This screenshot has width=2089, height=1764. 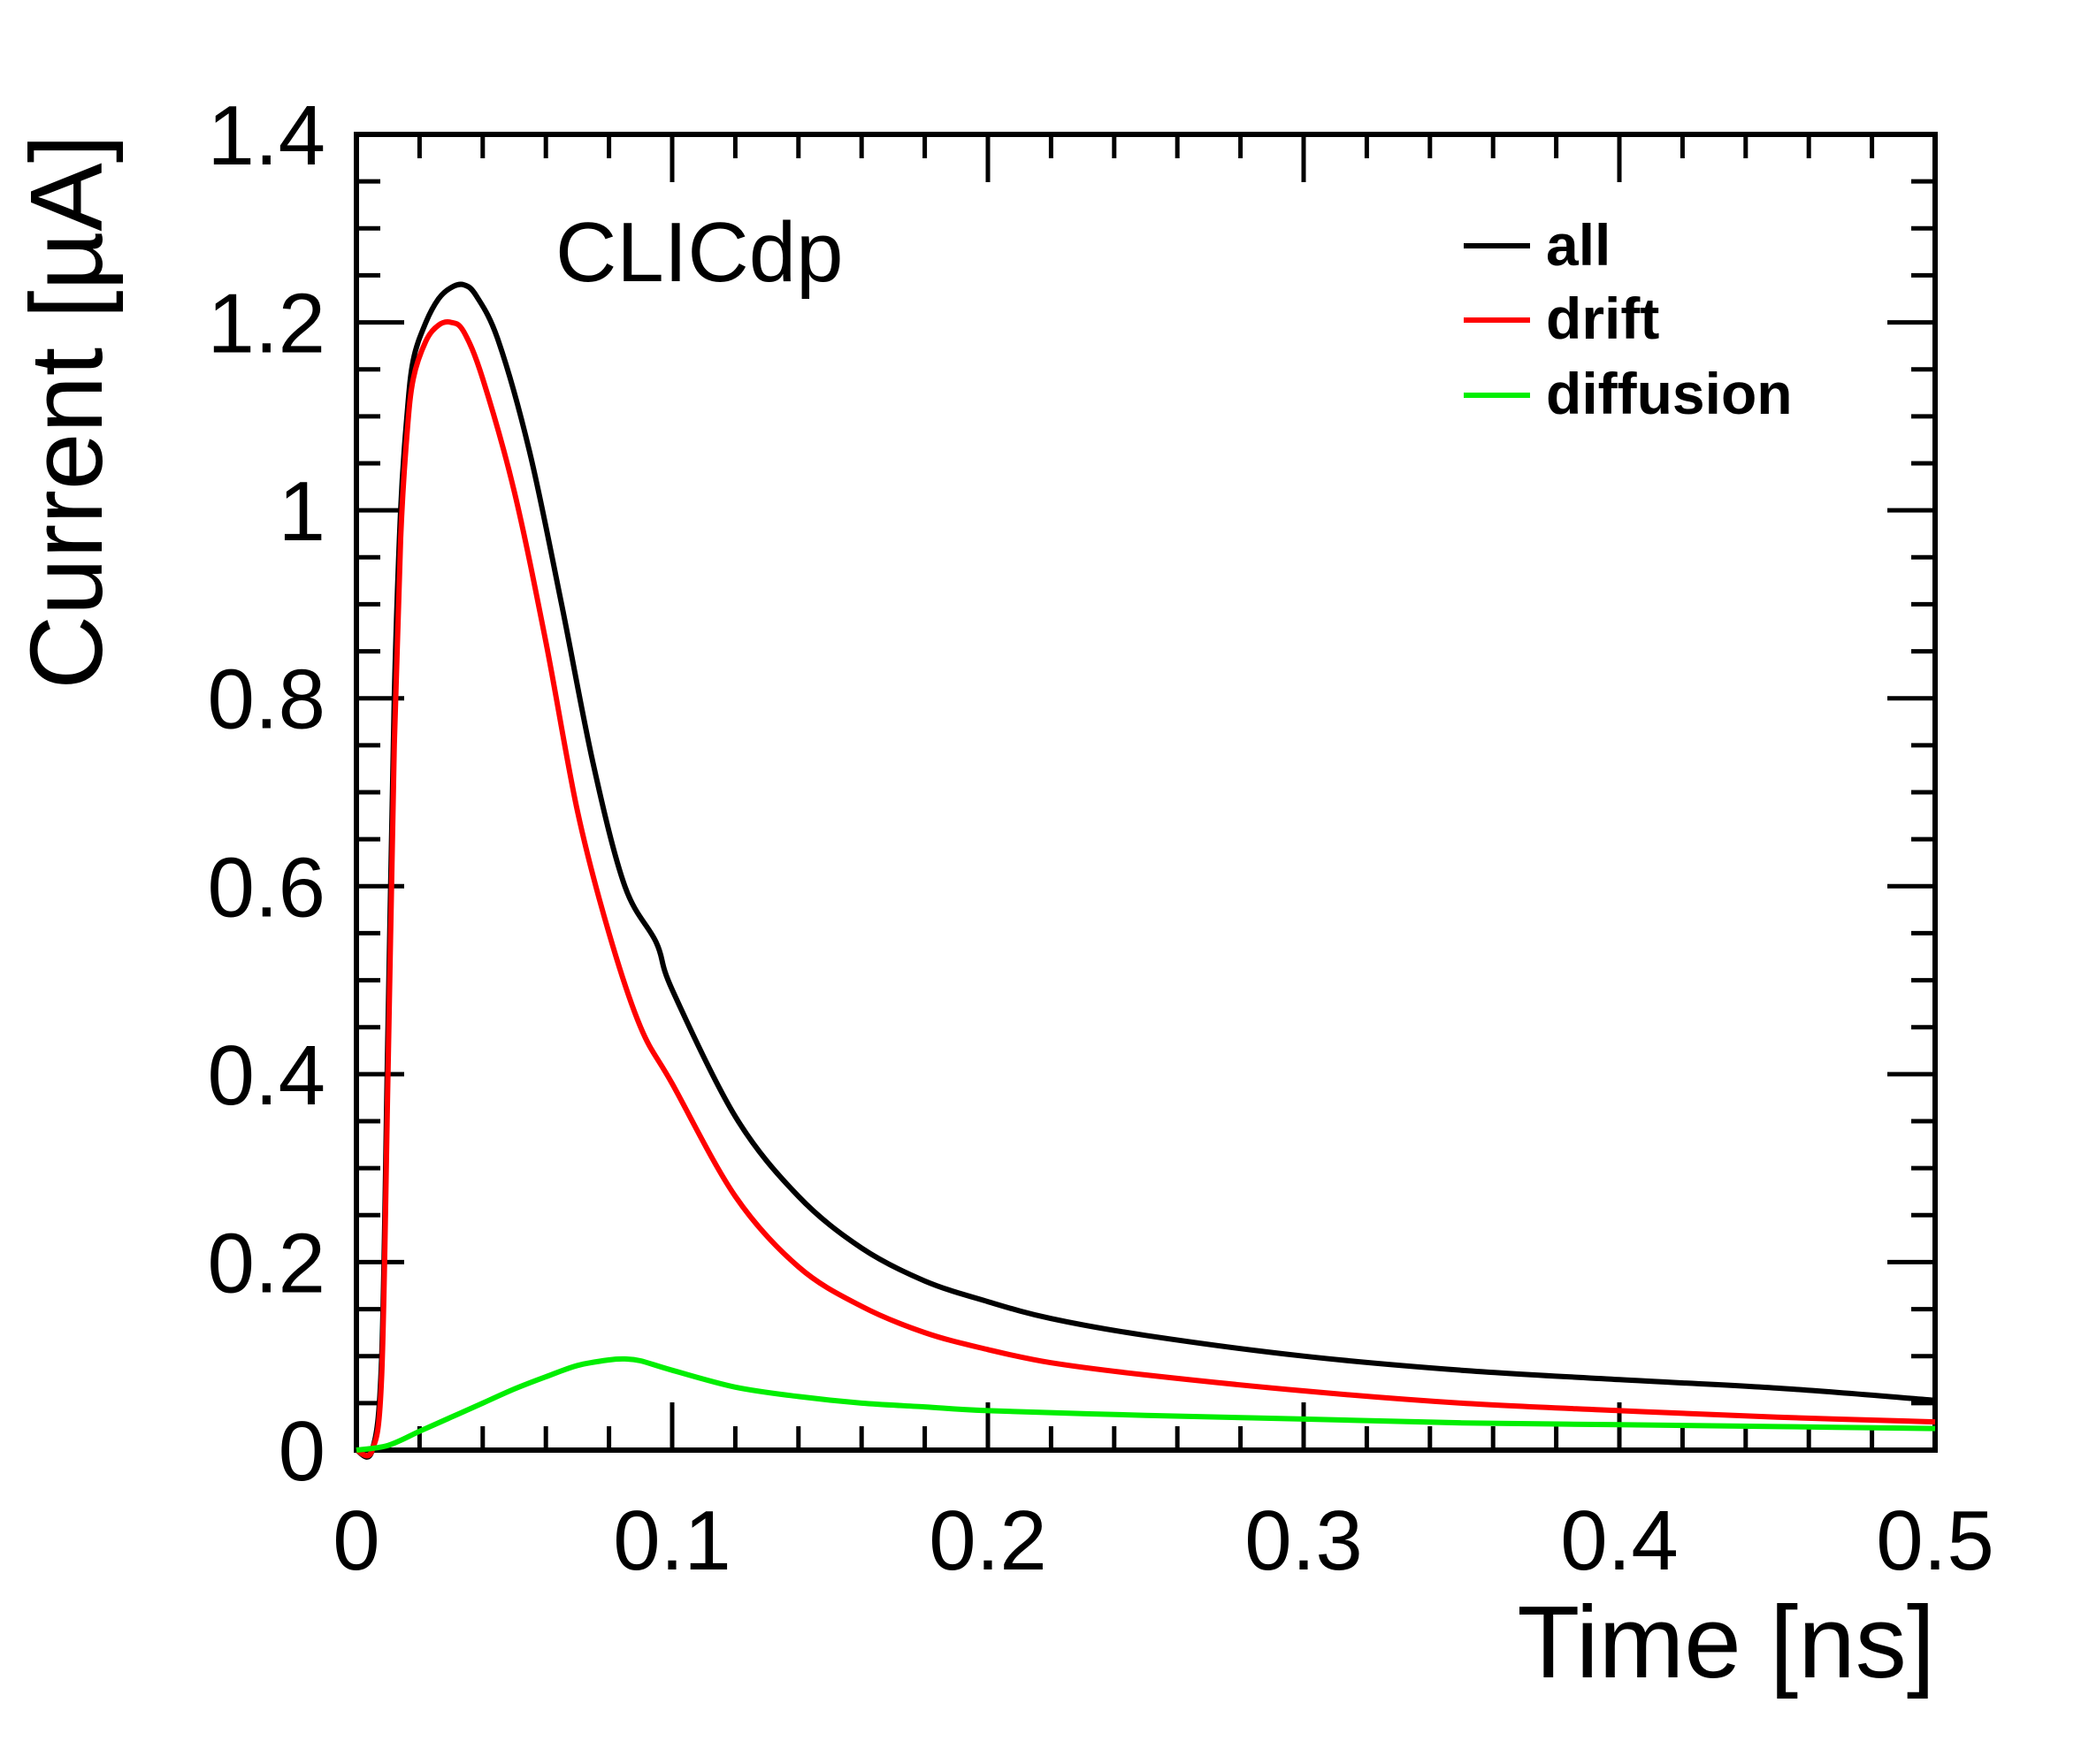 I want to click on y-tick-label: 1.4, so click(x=266, y=135).